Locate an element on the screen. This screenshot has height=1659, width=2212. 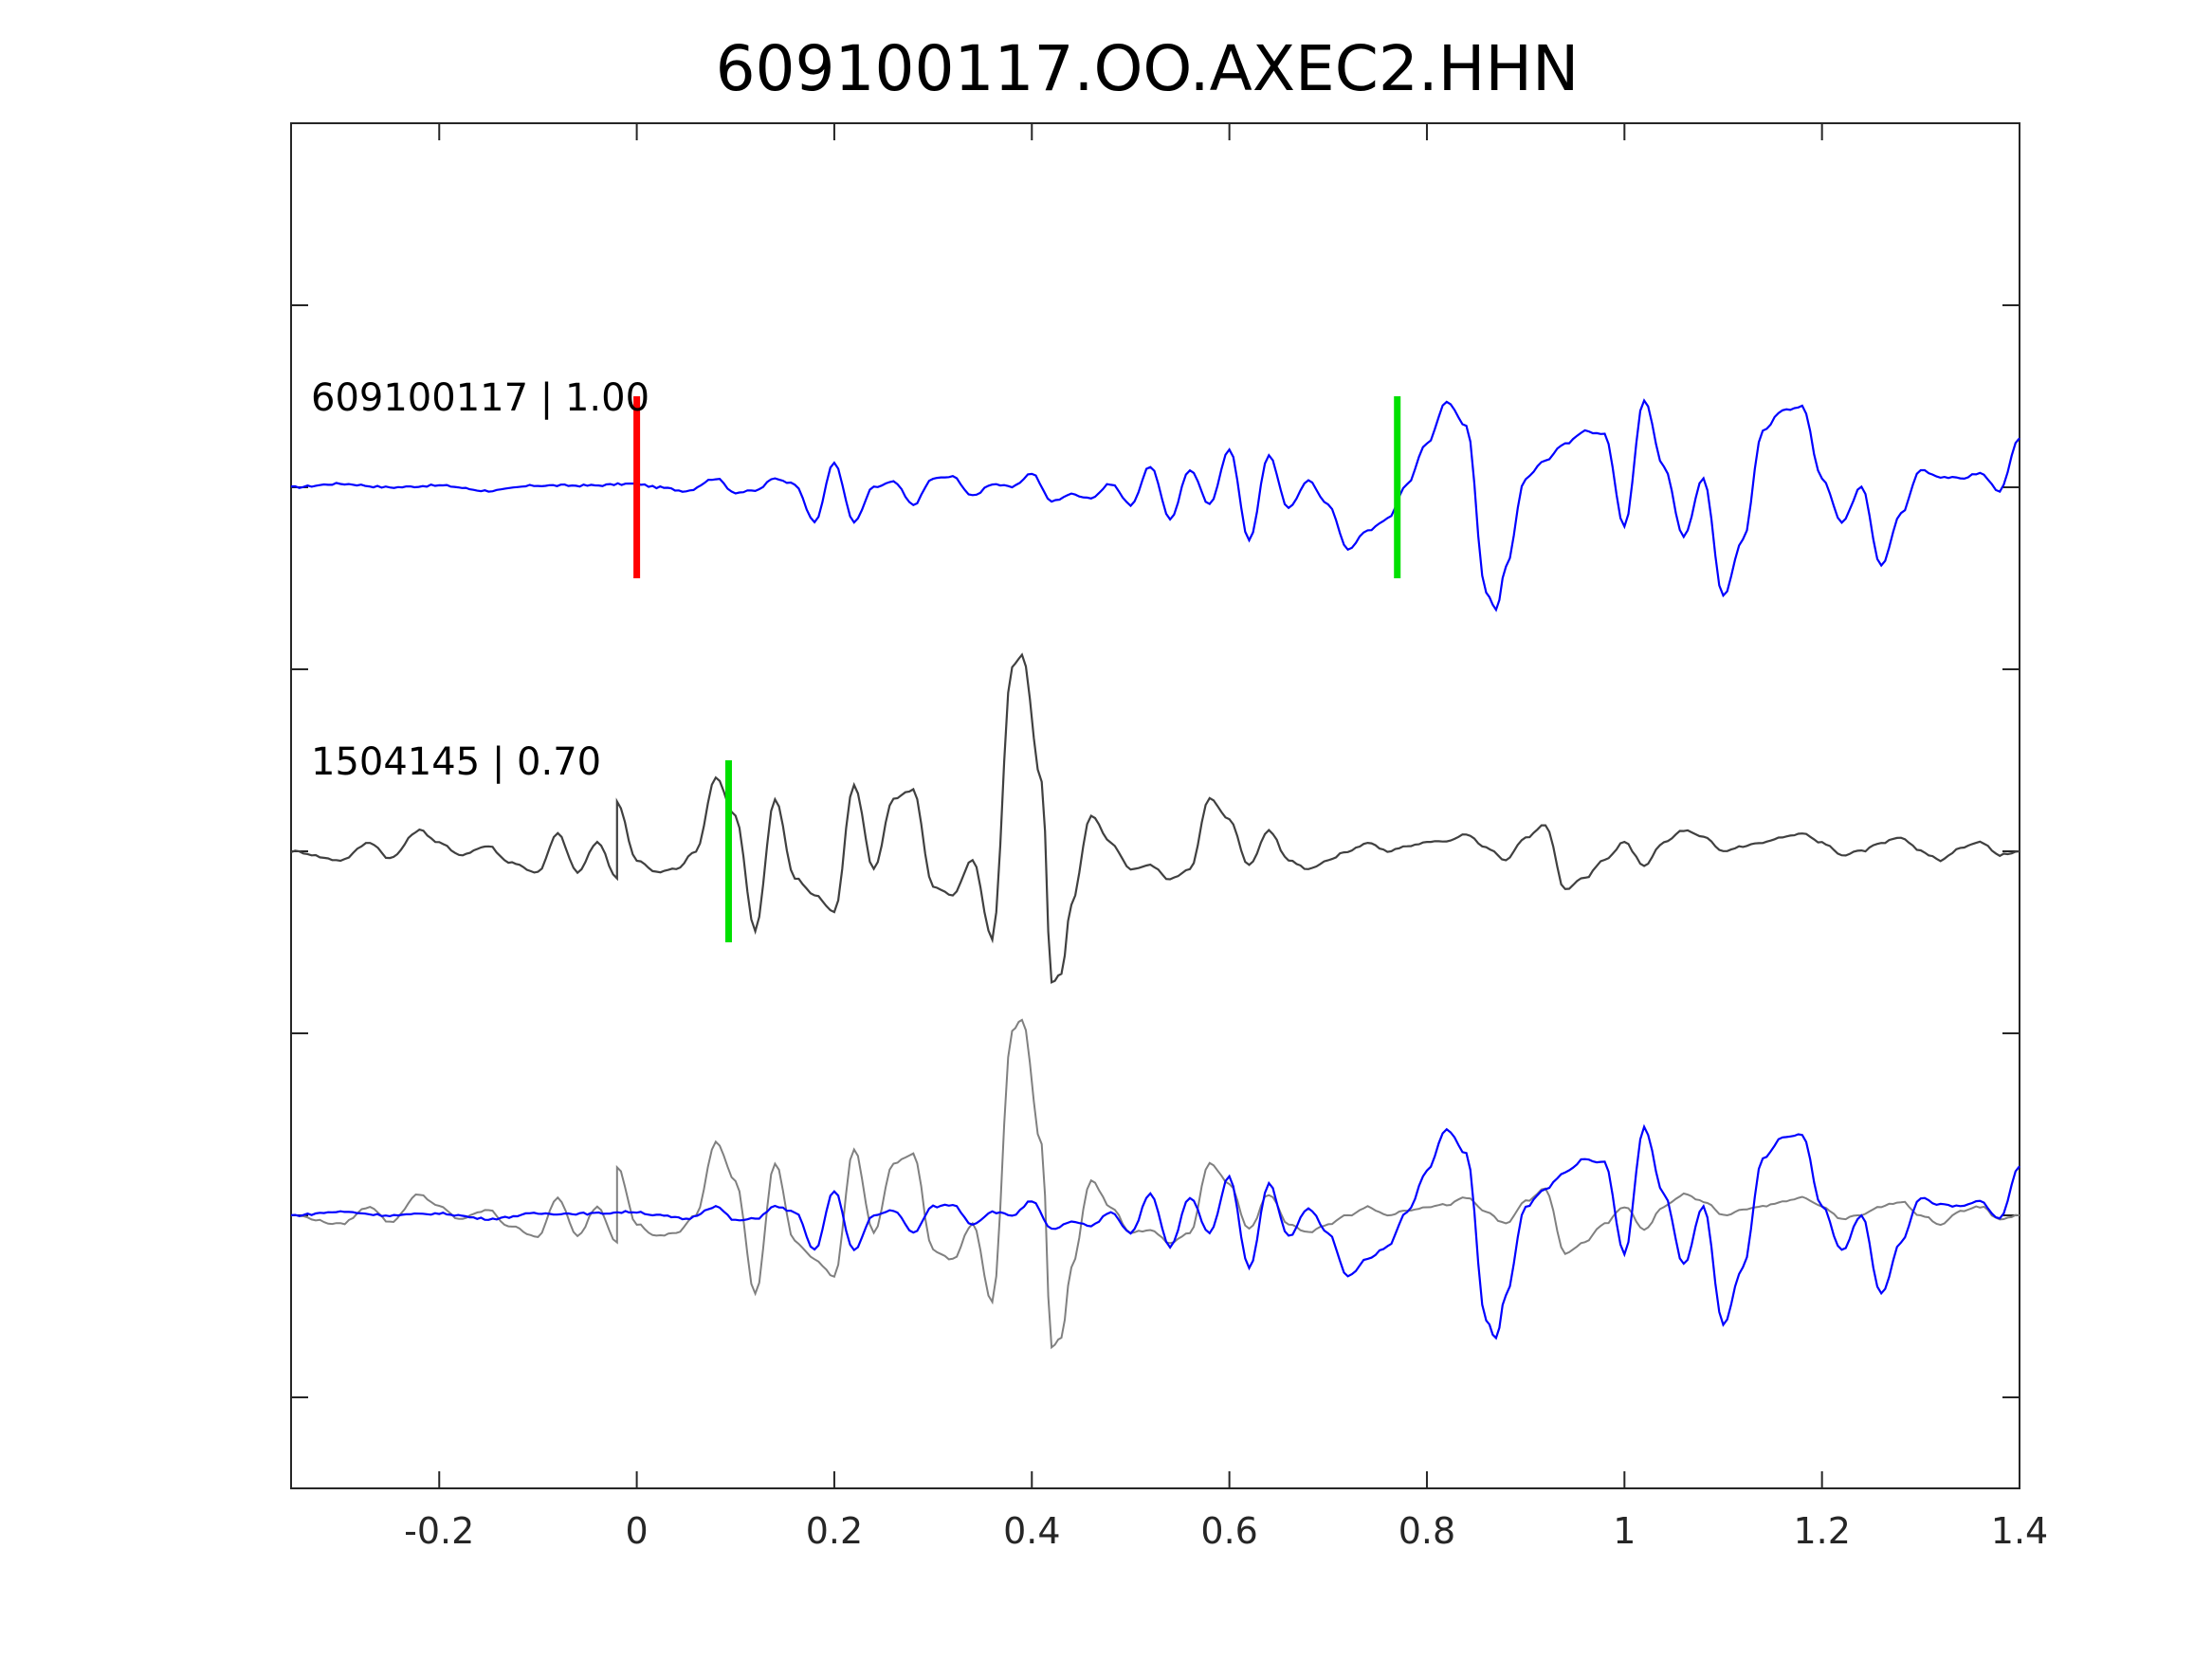
chart-title: 609100117.OO.AXEC2.HHN is located at coordinates (1148, 68).